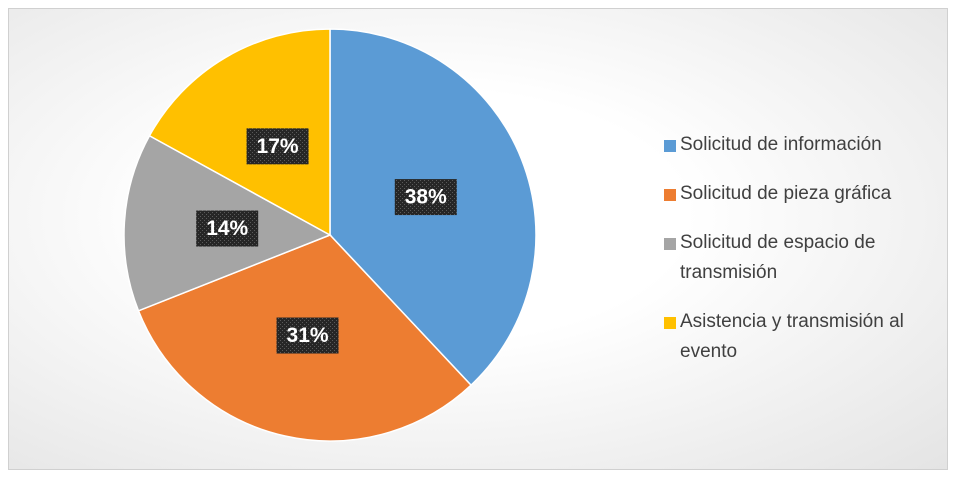 This screenshot has height=477, width=956. Describe the element at coordinates (781, 144) in the screenshot. I see `legend-label: Solicitud de información` at that location.